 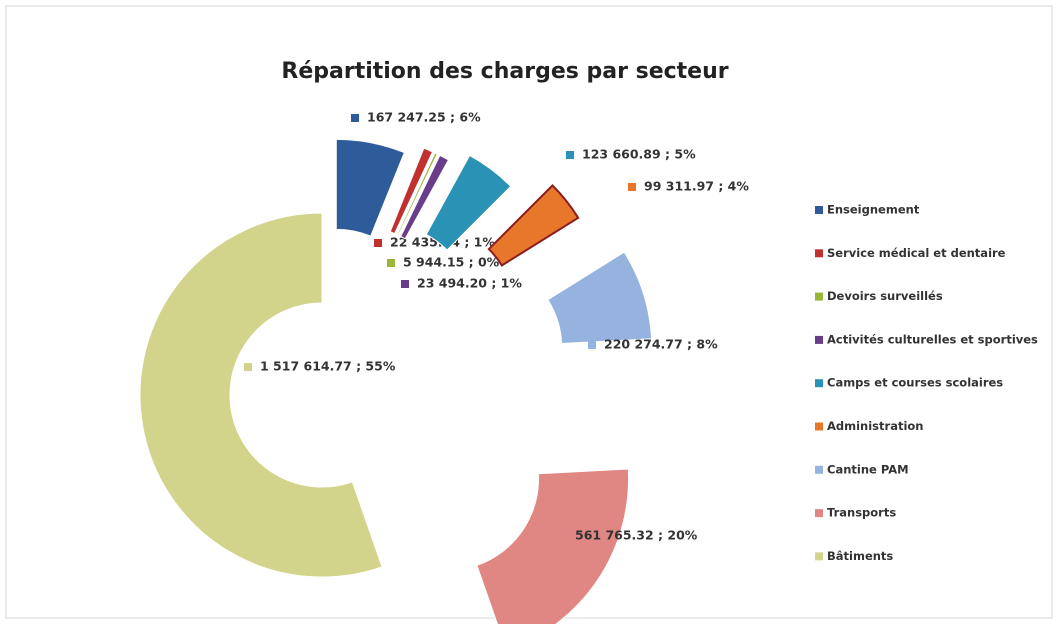 What do you see at coordinates (451, 262) in the screenshot?
I see `data-label: 5 944.15 ; 0%` at bounding box center [451, 262].